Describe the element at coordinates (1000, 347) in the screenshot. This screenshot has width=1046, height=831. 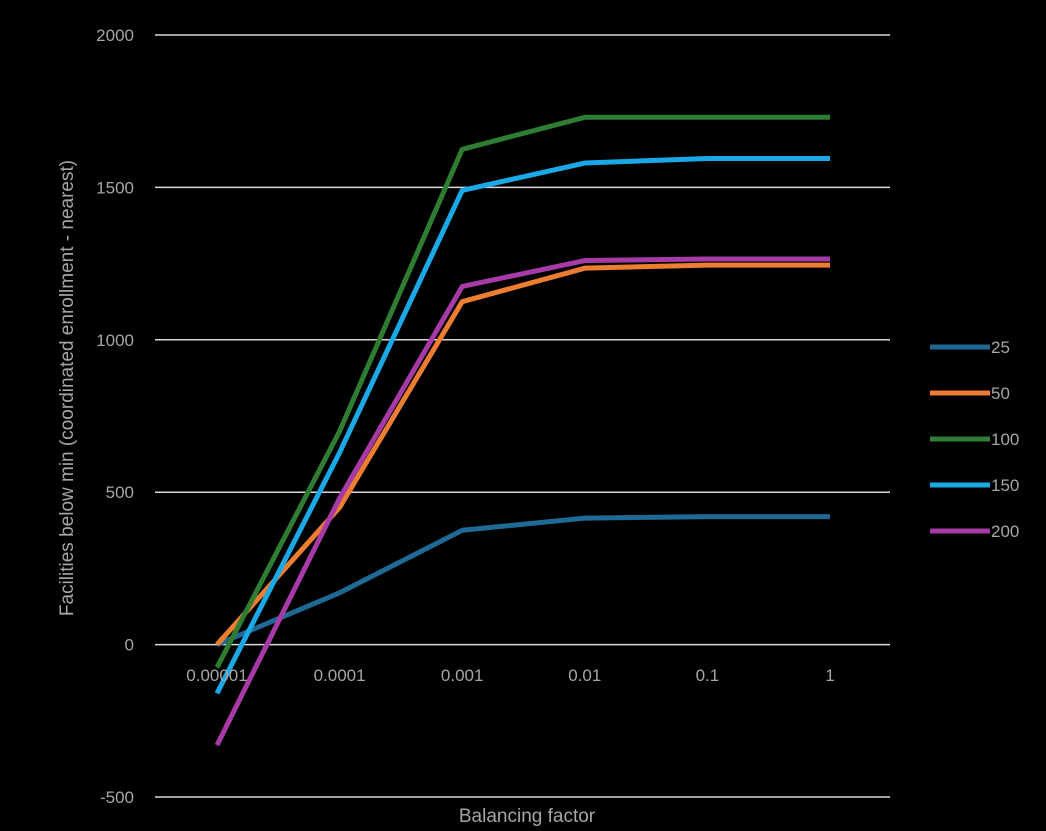
I see `legend-label-25: 25` at that location.